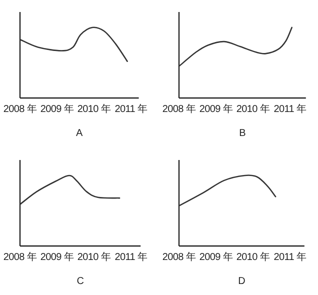 Image resolution: width=318 pixels, height=295 pixels. Describe the element at coordinates (242, 133) in the screenshot. I see `x-axis-title: B` at that location.